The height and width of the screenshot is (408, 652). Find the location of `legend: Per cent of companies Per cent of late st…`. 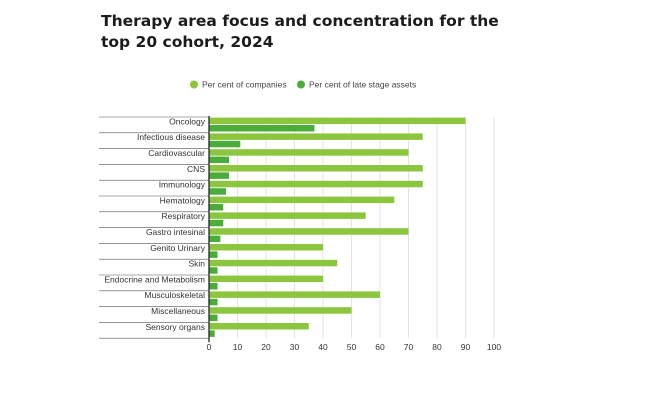

legend: Per cent of companies Per cent of late st… is located at coordinates (303, 85).